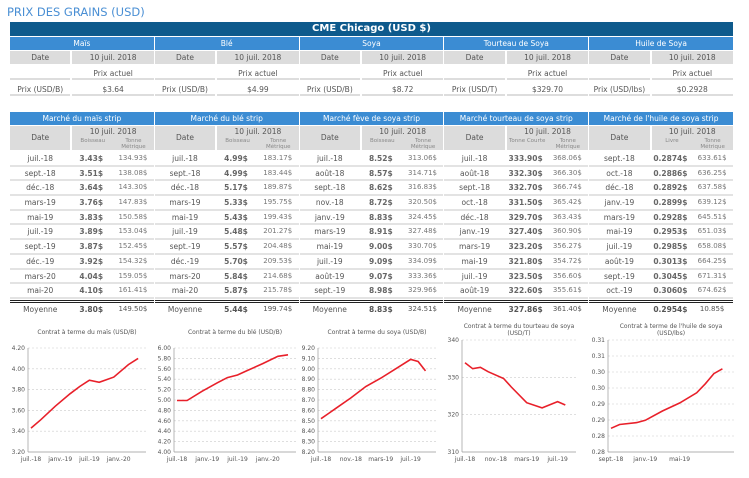 The height and width of the screenshot is (478, 749). I want to click on table-row: mars-19 8.91$ 327.48$, so click(371, 233).